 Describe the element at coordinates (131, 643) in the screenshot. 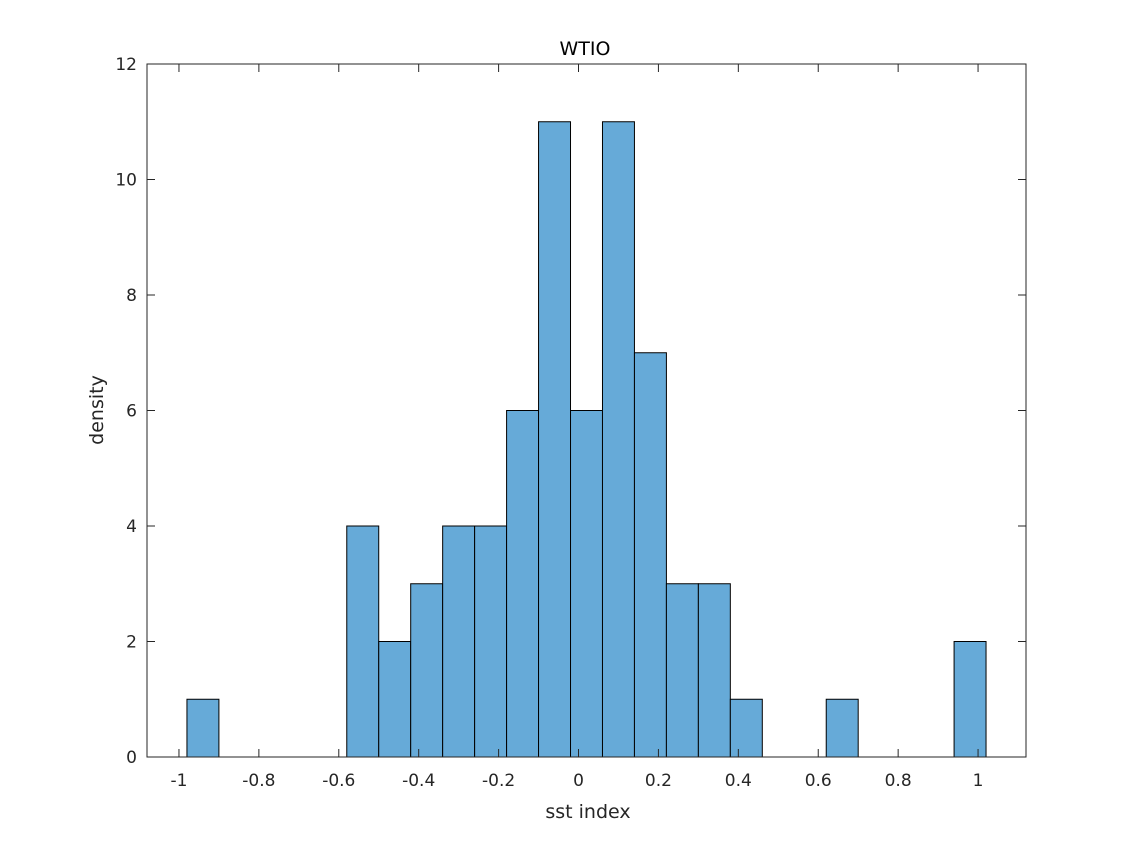

I see `y-tick-label-1: 2` at that location.